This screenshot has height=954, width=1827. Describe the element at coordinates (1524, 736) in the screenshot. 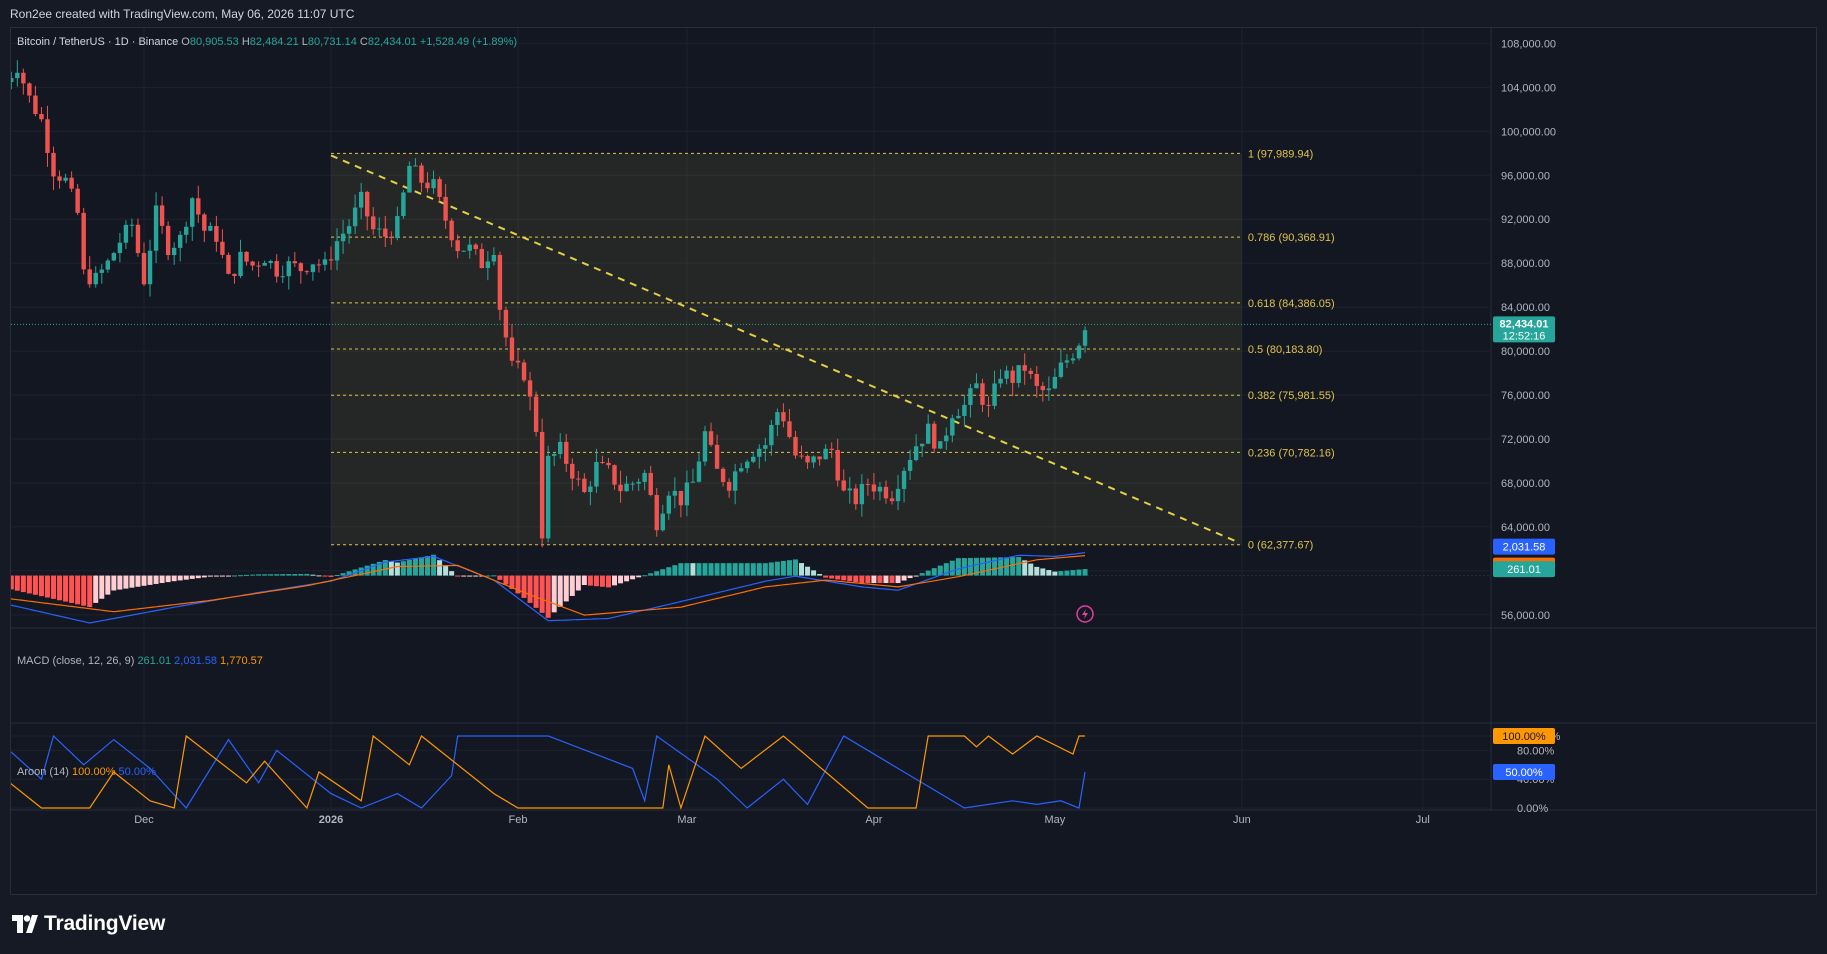

I see `aroon-up-badge` at that location.